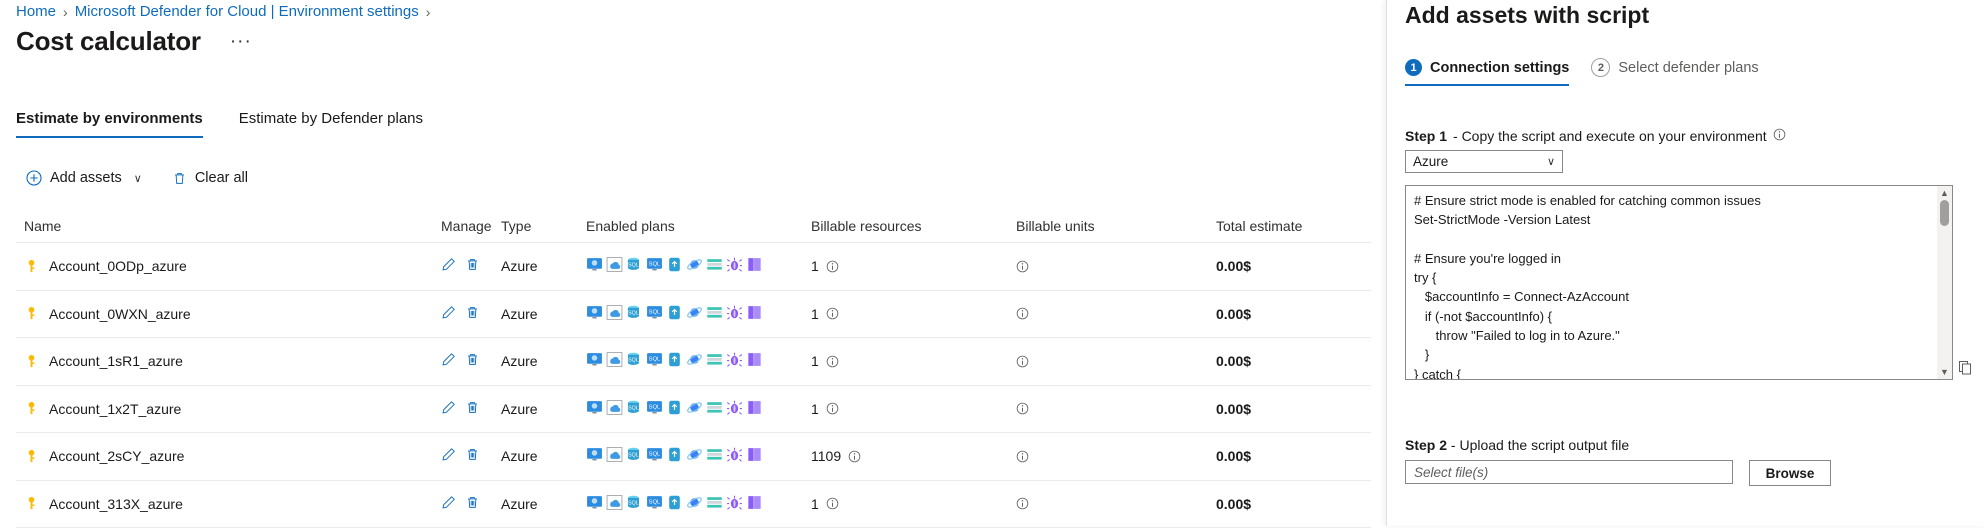 The image size is (1986, 528). What do you see at coordinates (1944, 282) in the screenshot?
I see `script-scrollbar: ▲ ▼` at bounding box center [1944, 282].